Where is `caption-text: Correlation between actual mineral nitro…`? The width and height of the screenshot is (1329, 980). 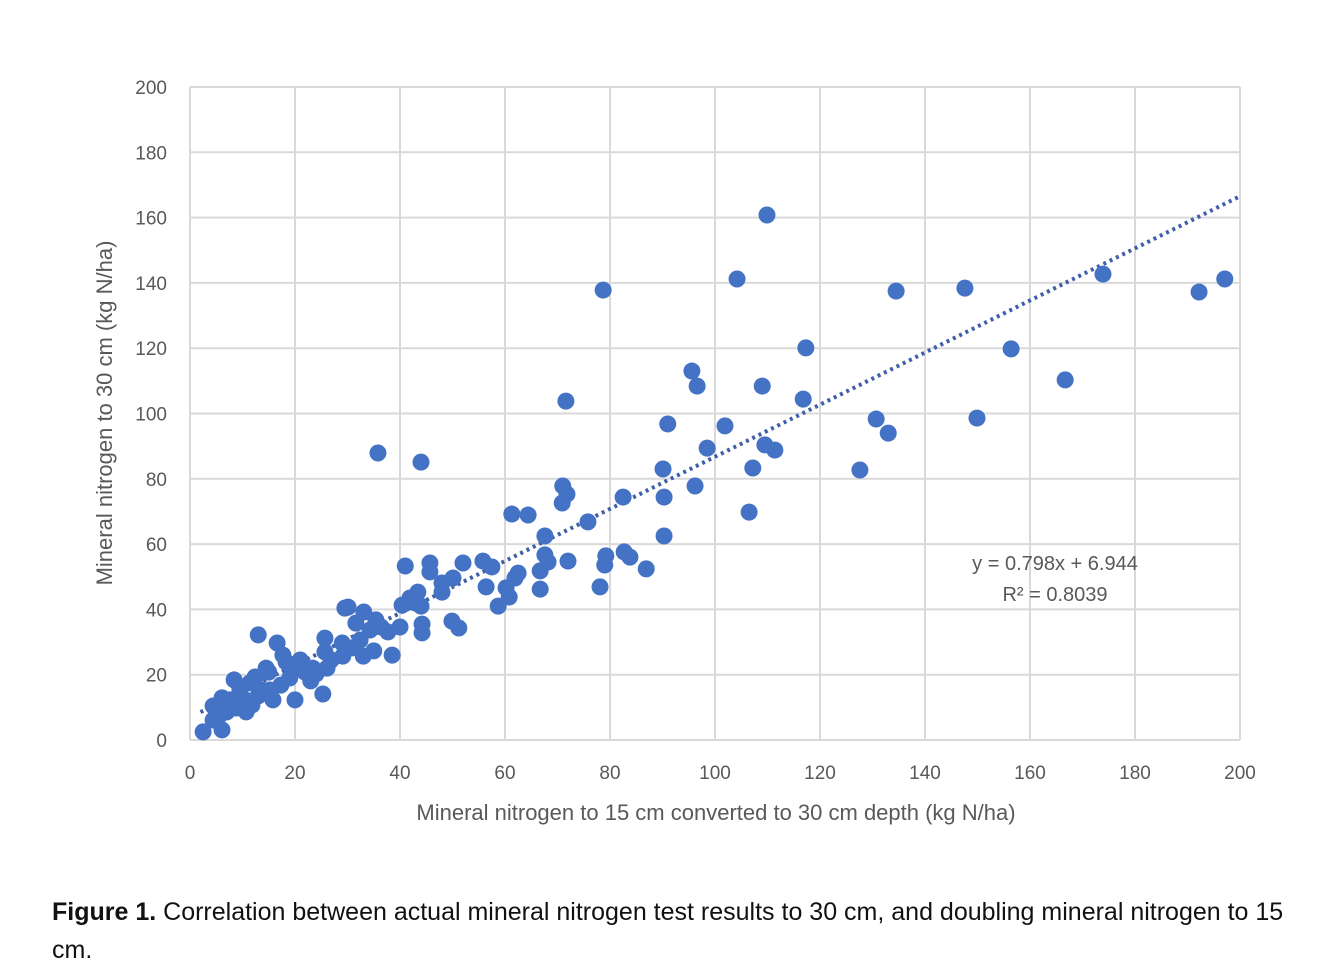
caption-text: Correlation between actual mineral nitro… is located at coordinates (668, 931).